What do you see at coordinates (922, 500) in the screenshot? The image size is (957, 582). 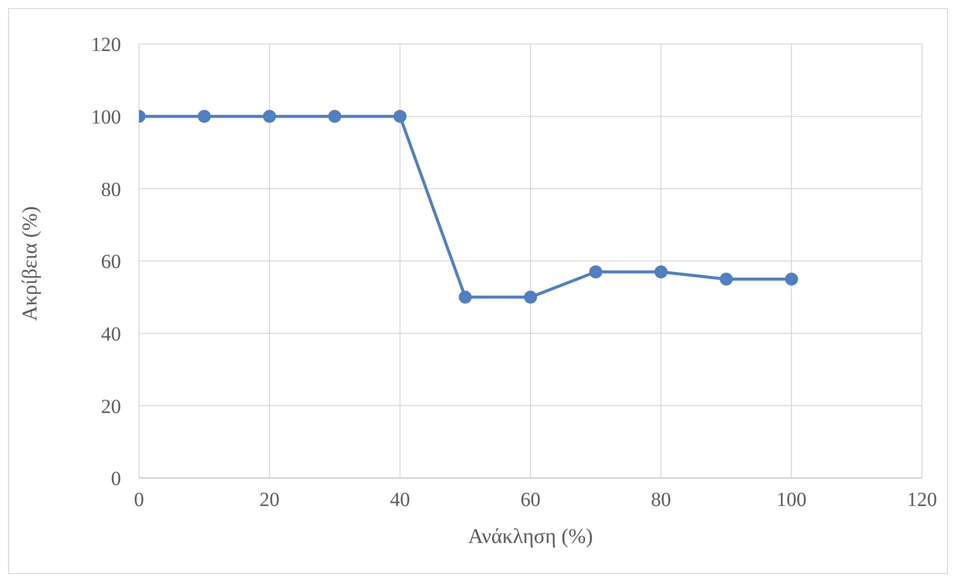 I see `x-tick-label: 120` at bounding box center [922, 500].